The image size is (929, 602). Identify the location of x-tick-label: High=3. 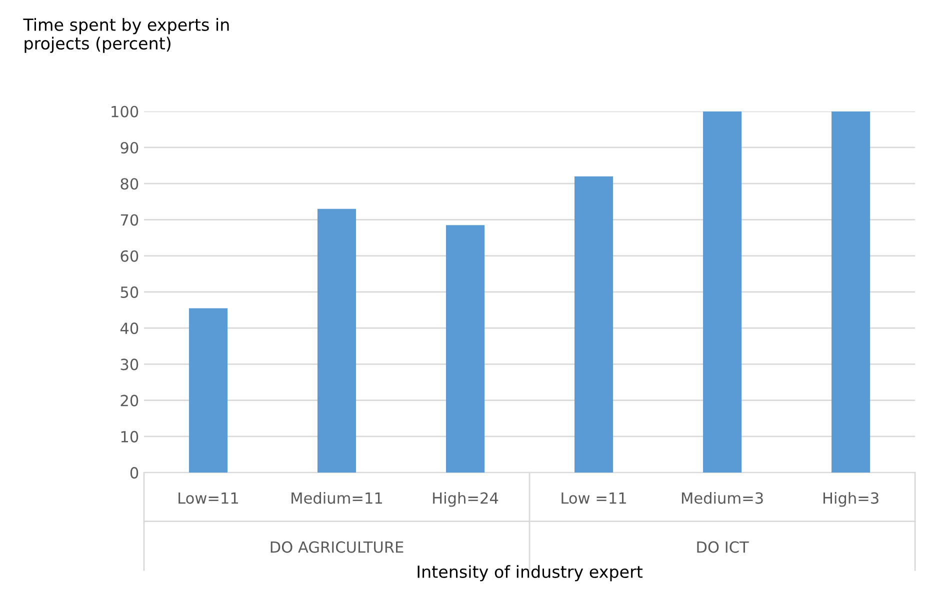
(850, 499).